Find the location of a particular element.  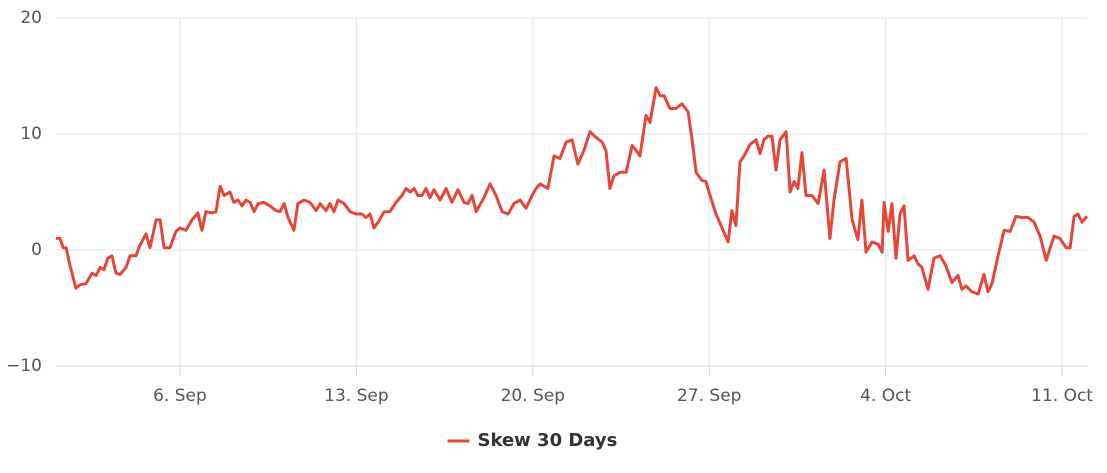

y-tick-label: 20 is located at coordinates (31, 18).